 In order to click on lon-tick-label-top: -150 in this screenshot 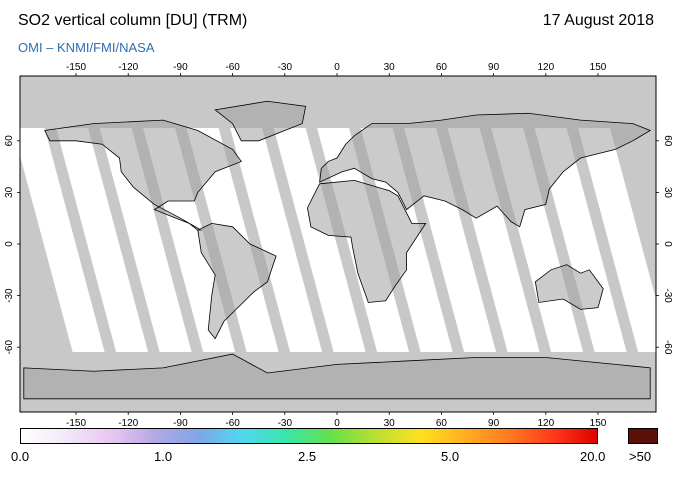, I will do `click(76, 67)`.